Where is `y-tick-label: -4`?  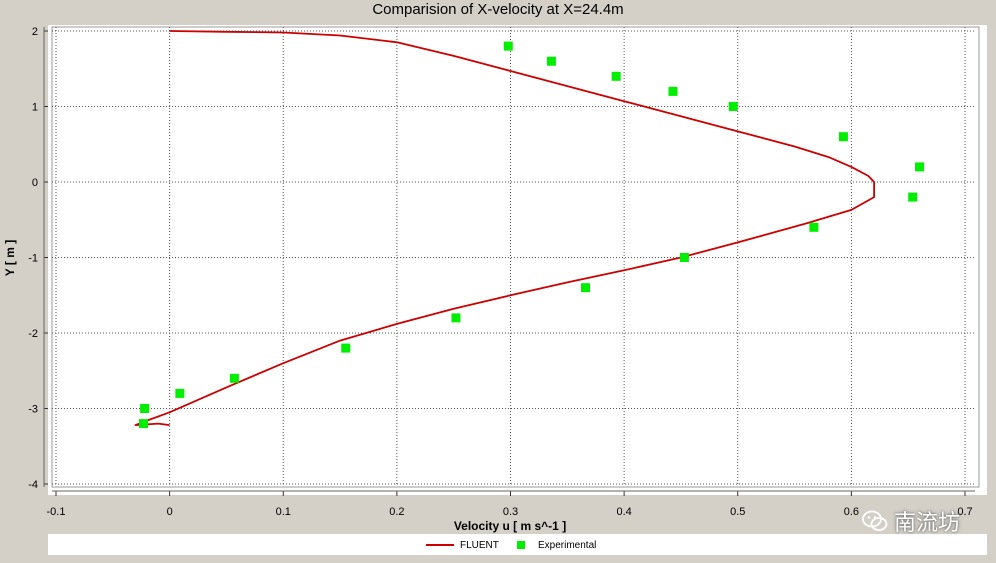
y-tick-label: -4 is located at coordinates (33, 485).